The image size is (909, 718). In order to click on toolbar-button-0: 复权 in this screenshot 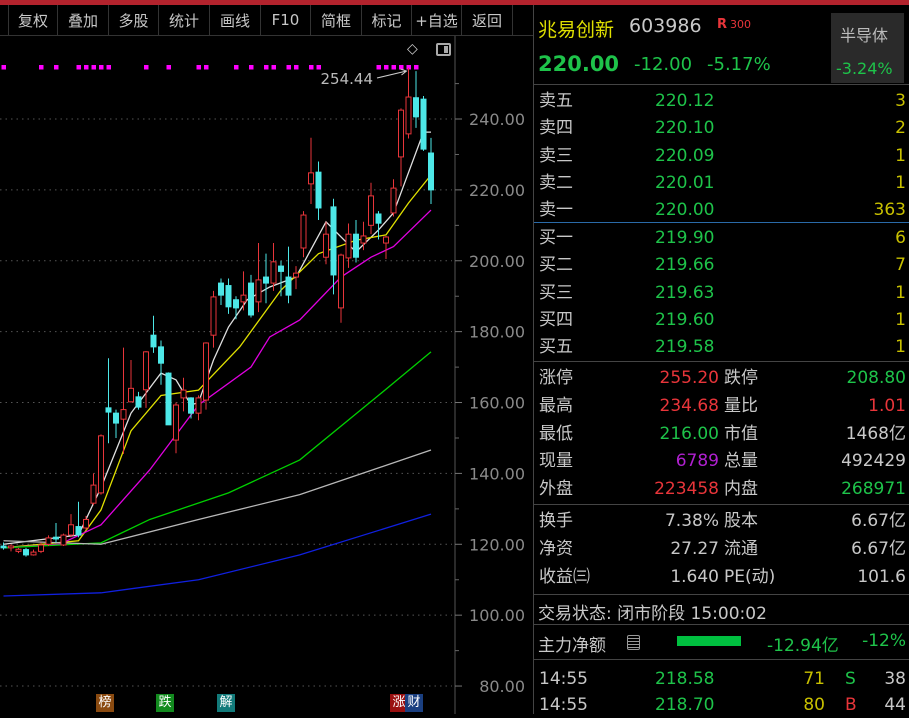, I will do `click(33, 20)`.